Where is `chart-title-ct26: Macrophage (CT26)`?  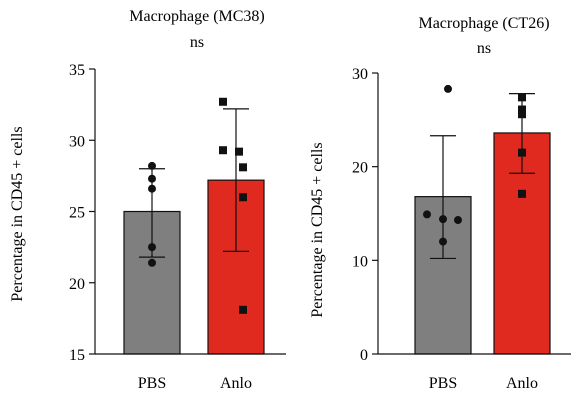 chart-title-ct26: Macrophage (CT26) is located at coordinates (483, 23).